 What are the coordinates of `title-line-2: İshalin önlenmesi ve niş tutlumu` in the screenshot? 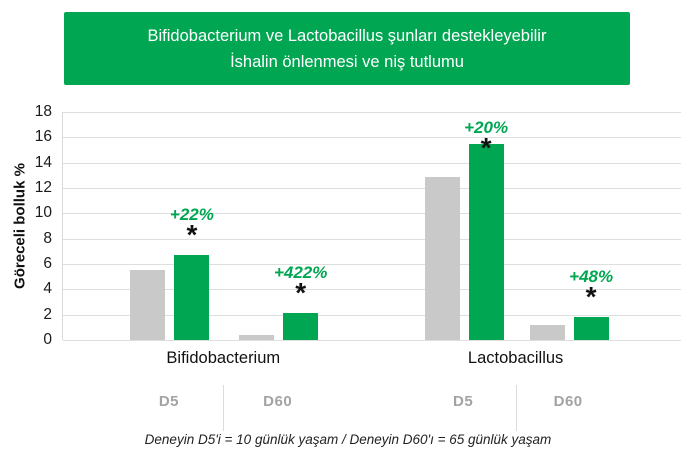 It's located at (347, 61).